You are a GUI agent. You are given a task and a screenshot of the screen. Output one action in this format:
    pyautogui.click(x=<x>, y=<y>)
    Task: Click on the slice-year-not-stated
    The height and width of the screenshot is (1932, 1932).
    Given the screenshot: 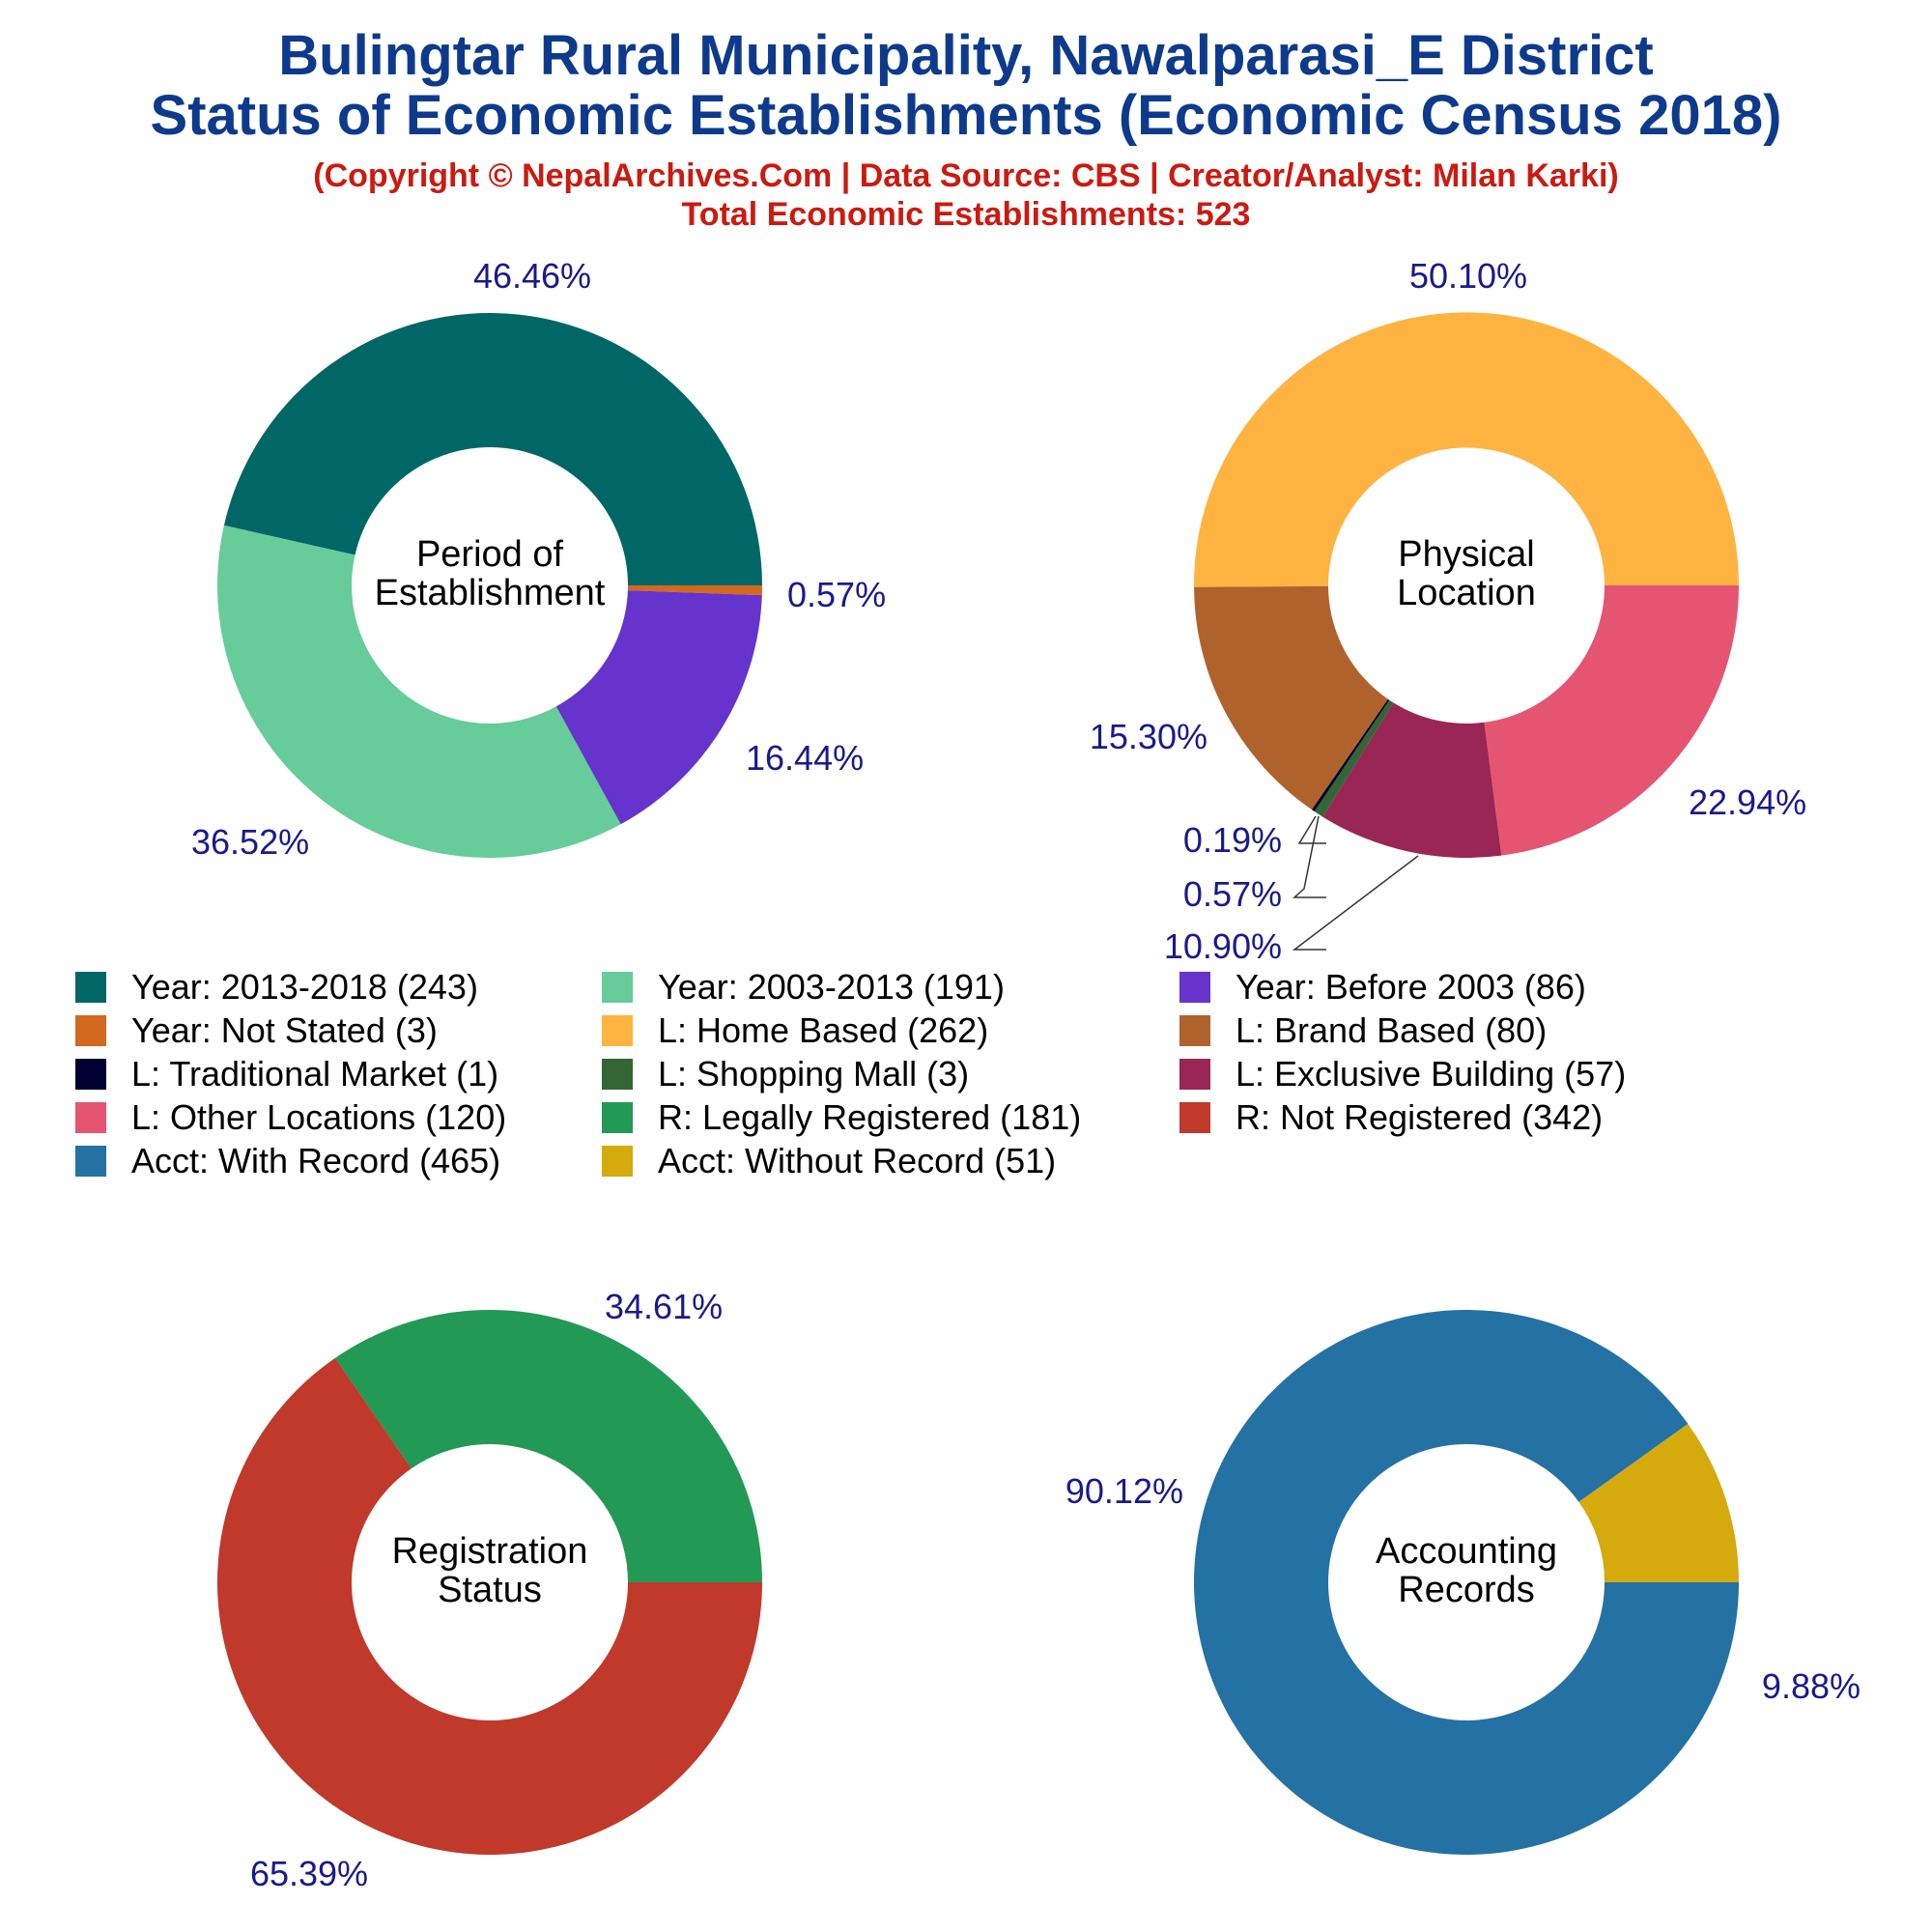 What is the action you would take?
    pyautogui.click(x=695, y=590)
    